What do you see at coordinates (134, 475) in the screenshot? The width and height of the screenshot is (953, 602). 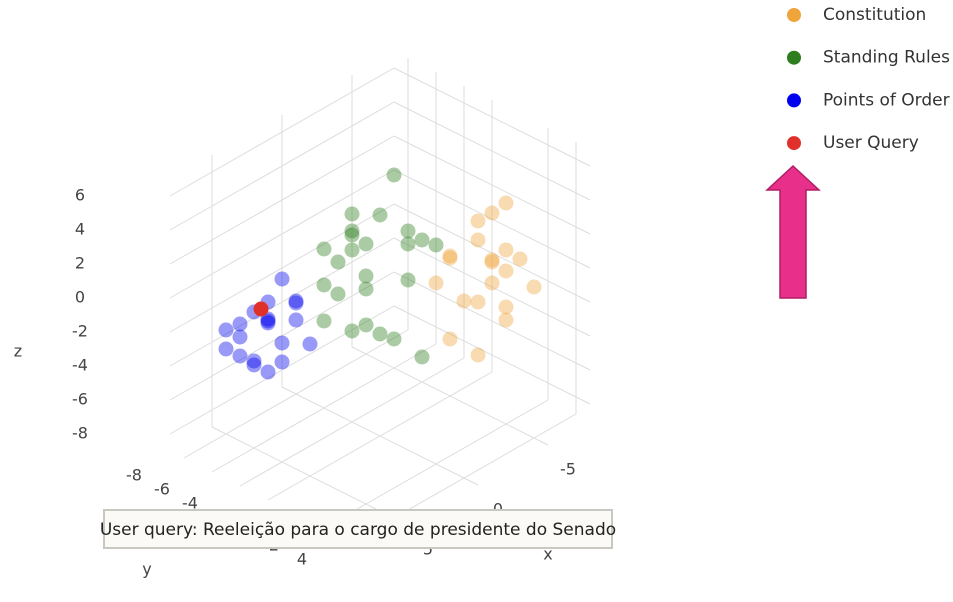 I see `y-tick-label: -8` at bounding box center [134, 475].